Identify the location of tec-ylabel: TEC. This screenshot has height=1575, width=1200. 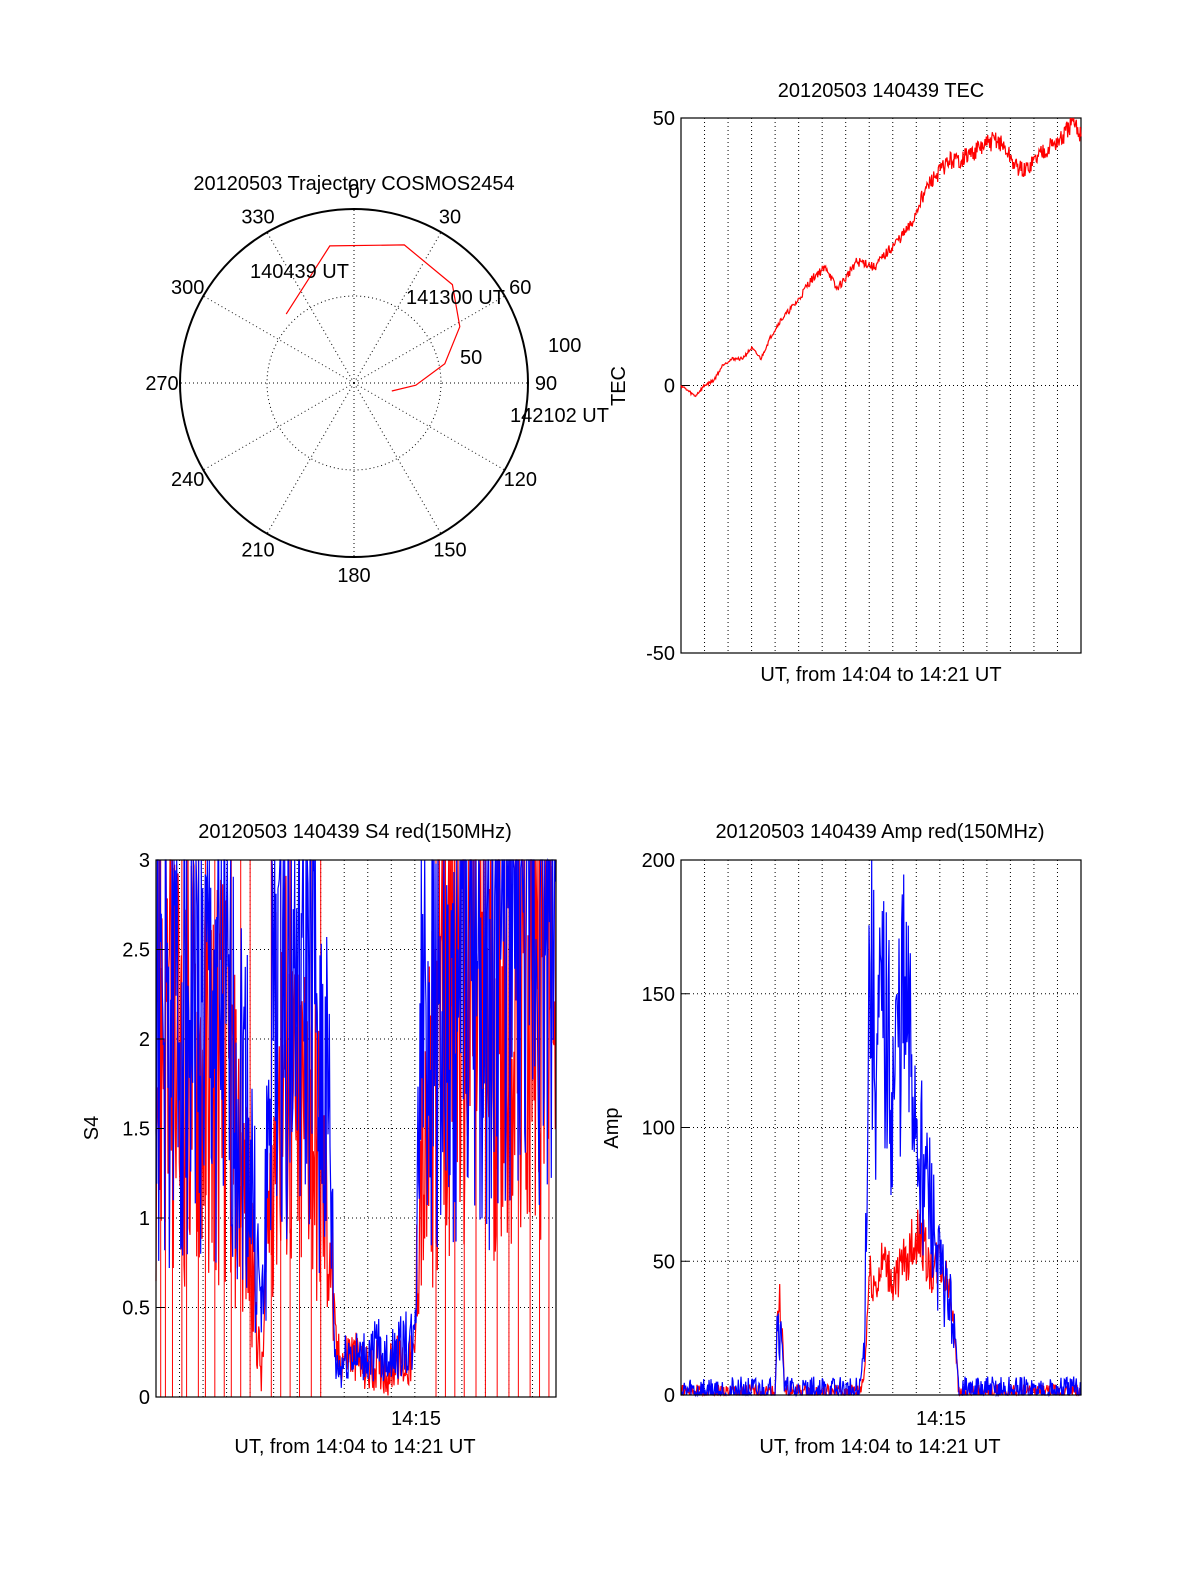
(619, 386).